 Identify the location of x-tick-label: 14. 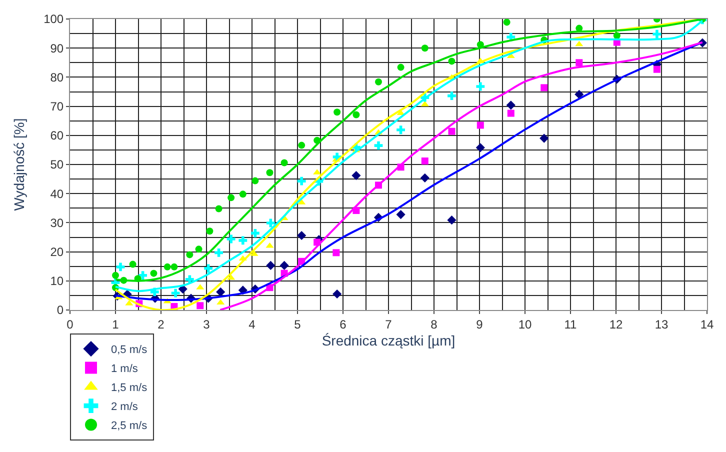
(707, 324).